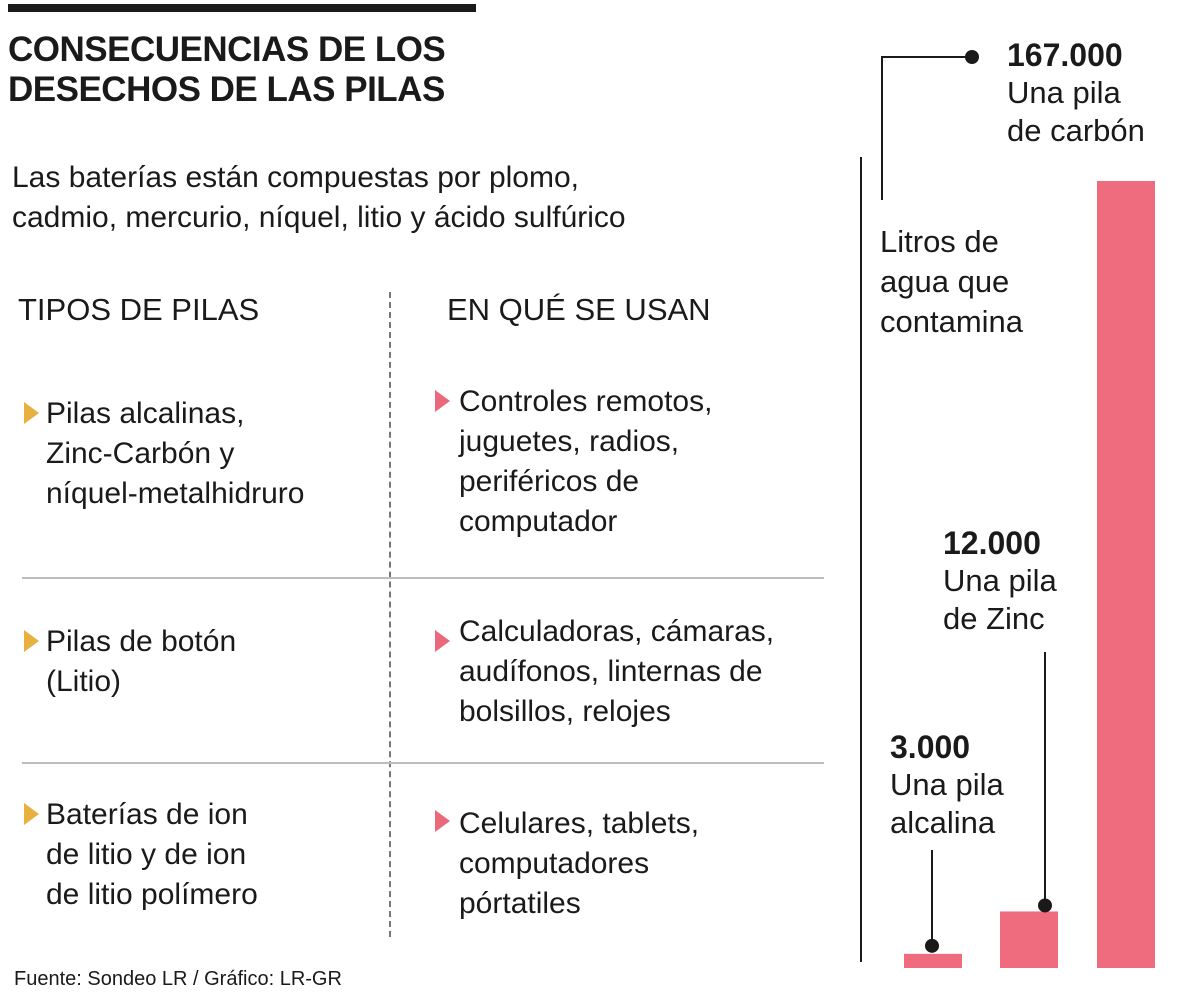 This screenshot has width=1200, height=996. What do you see at coordinates (139, 309) in the screenshot?
I see `column-header-types: TIPOS DE PILAS` at bounding box center [139, 309].